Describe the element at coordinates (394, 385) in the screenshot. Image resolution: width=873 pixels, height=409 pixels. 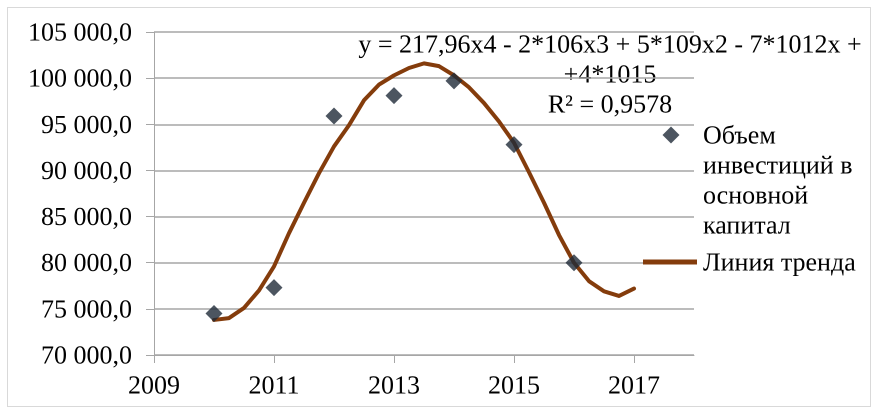
I see `x-tick-label: 2013` at that location.